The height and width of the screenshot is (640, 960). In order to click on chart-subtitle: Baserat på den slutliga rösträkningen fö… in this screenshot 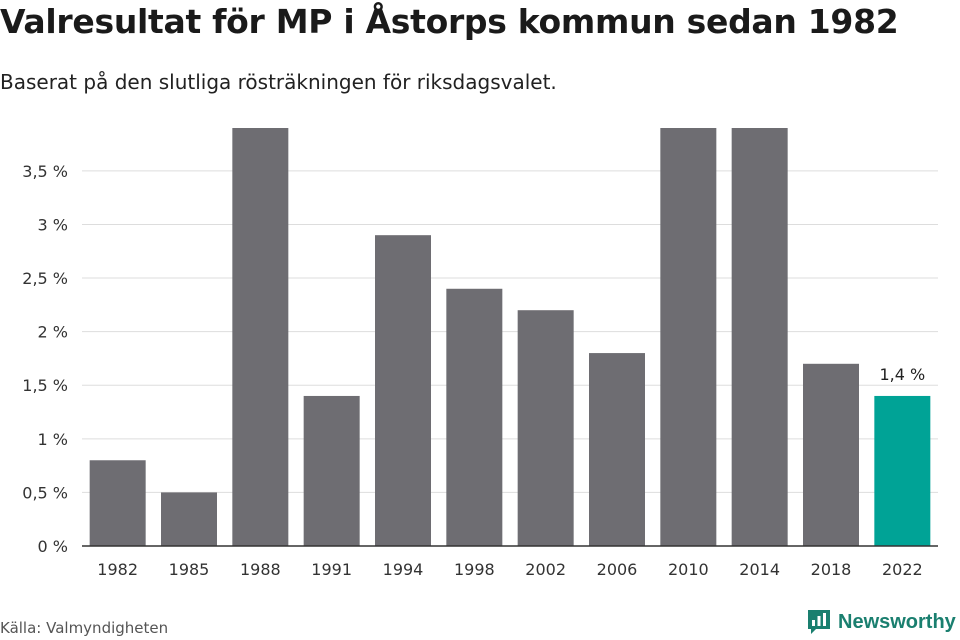, I will do `click(278, 82)`.